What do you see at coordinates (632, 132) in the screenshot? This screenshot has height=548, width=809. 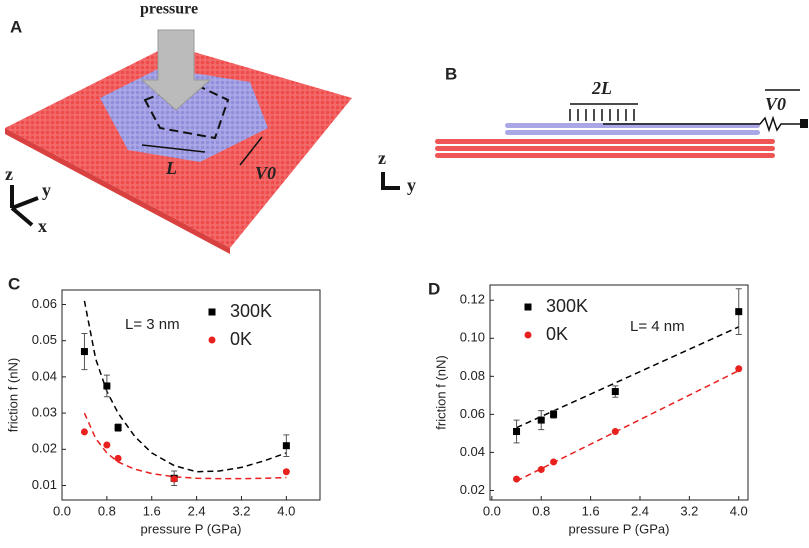 I see `flake-layer` at bounding box center [632, 132].